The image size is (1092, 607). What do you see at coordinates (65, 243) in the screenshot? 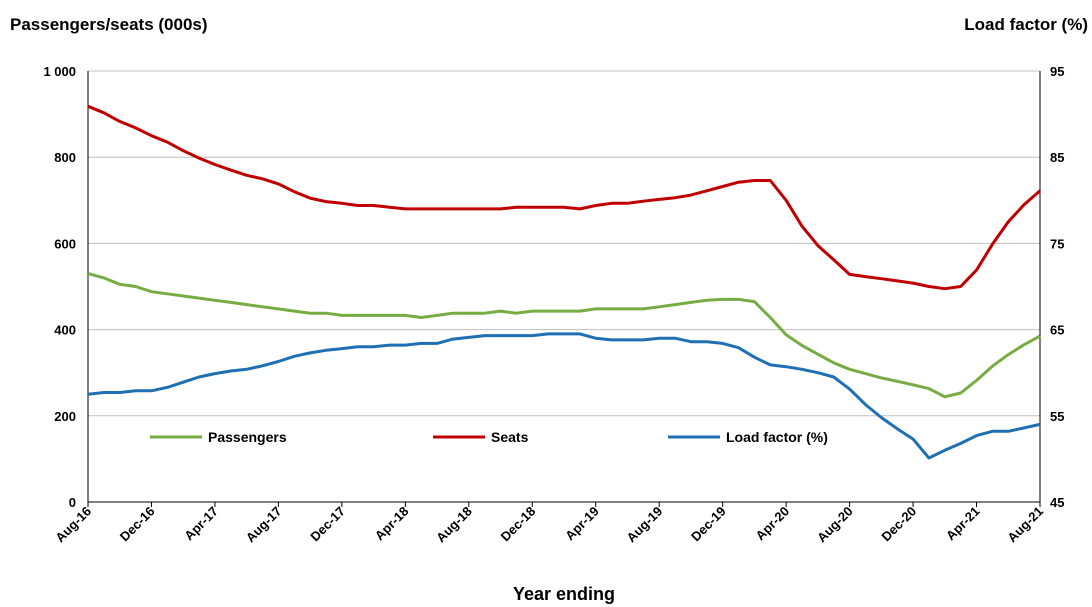
I see `left-tick-label: 600` at bounding box center [65, 243].